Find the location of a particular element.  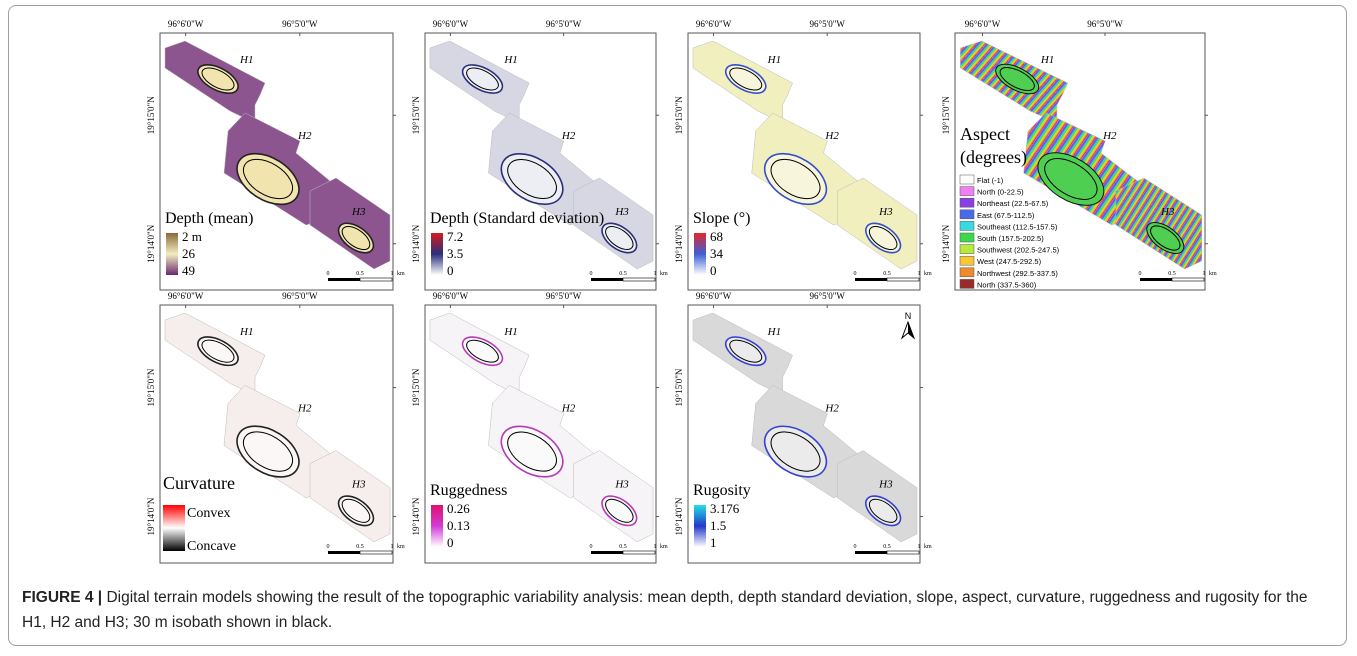

legend-label: 1 is located at coordinates (713, 542).